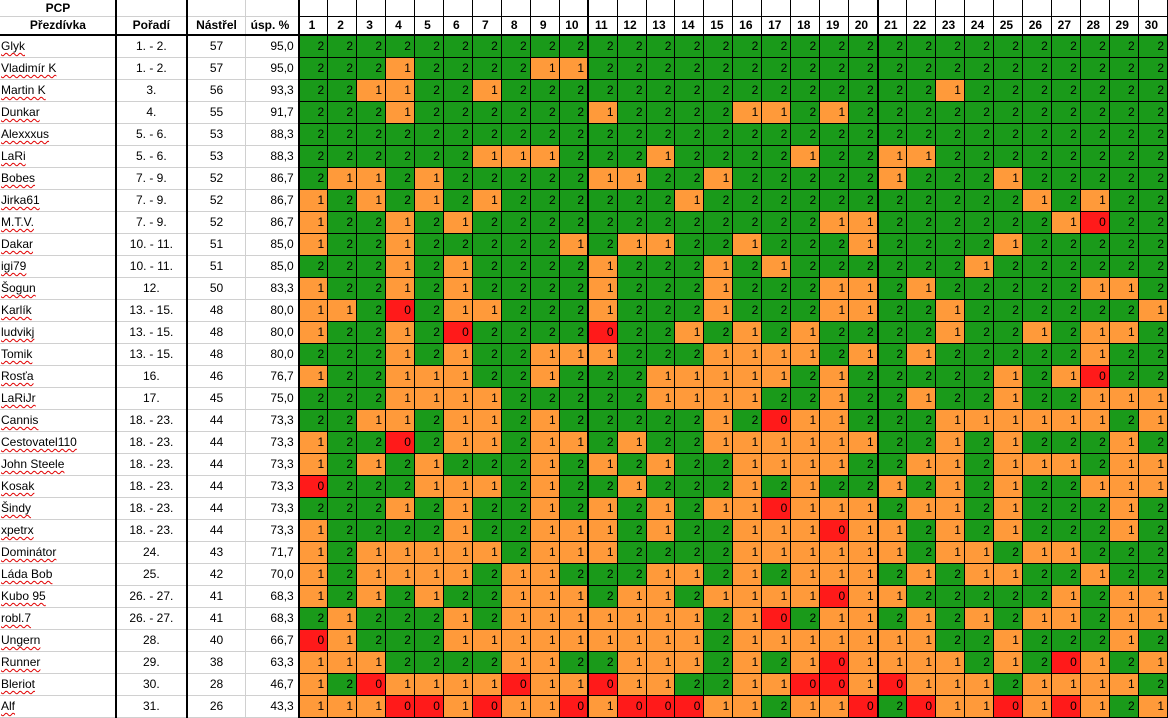  What do you see at coordinates (272, 178) in the screenshot?
I see `player-percent: 86,7` at bounding box center [272, 178].